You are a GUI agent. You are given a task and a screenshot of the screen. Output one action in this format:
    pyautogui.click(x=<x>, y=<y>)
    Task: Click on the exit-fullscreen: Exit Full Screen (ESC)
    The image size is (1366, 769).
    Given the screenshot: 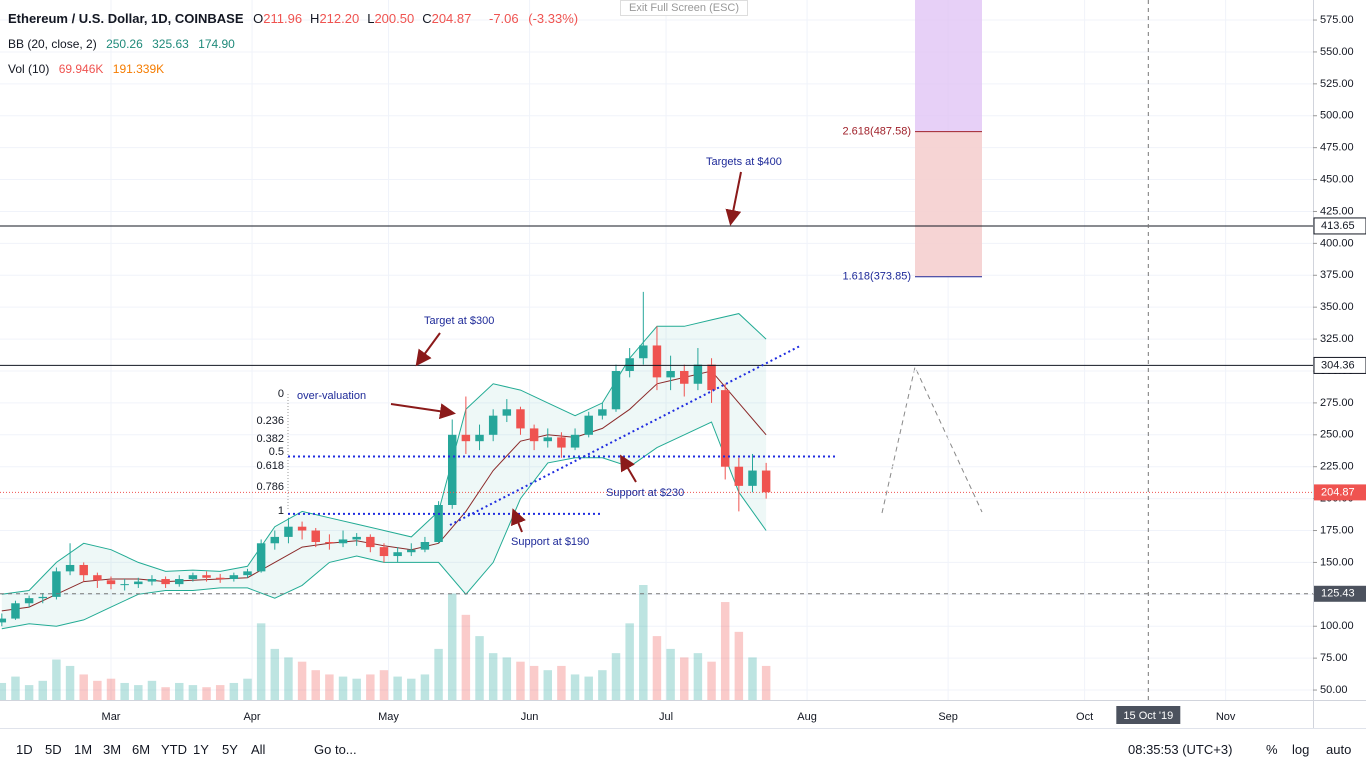 What is the action you would take?
    pyautogui.click(x=684, y=8)
    